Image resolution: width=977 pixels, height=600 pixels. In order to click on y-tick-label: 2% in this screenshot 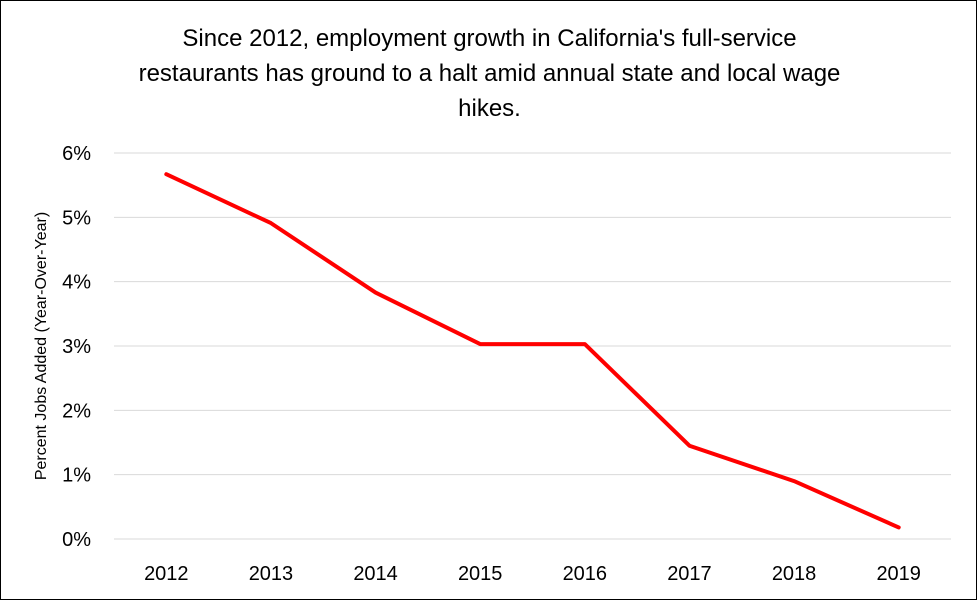, I will do `click(76, 411)`.